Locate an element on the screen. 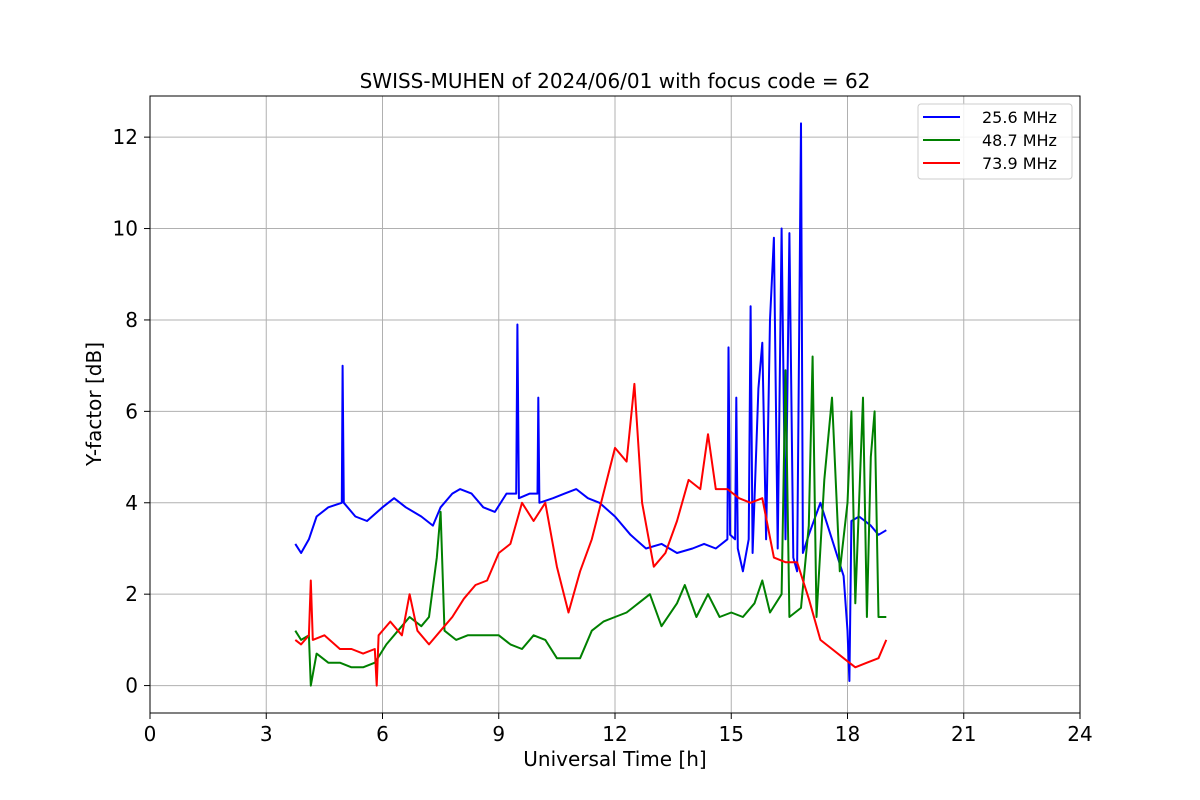 This screenshot has width=1200, height=800. y-tick-label: 0 is located at coordinates (131, 686).